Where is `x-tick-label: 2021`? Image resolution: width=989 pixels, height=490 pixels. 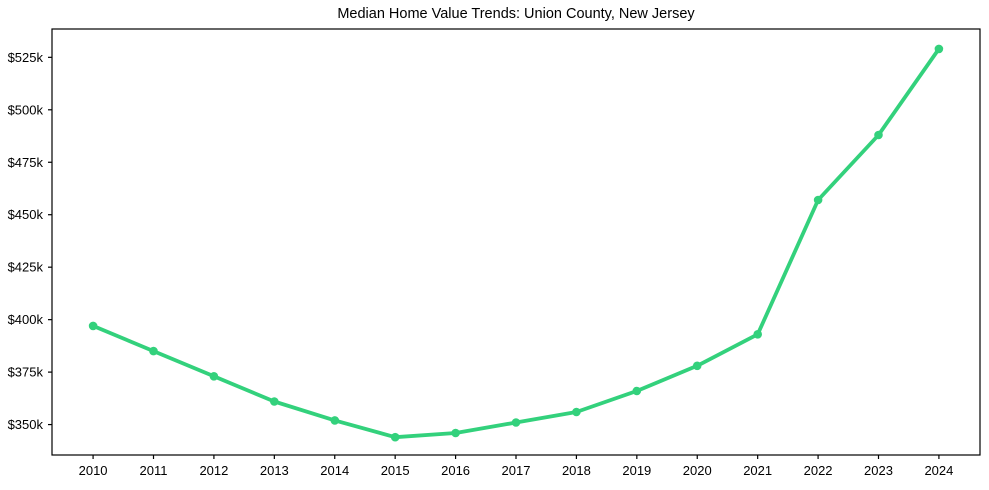 x-tick-label: 2021 is located at coordinates (757, 470).